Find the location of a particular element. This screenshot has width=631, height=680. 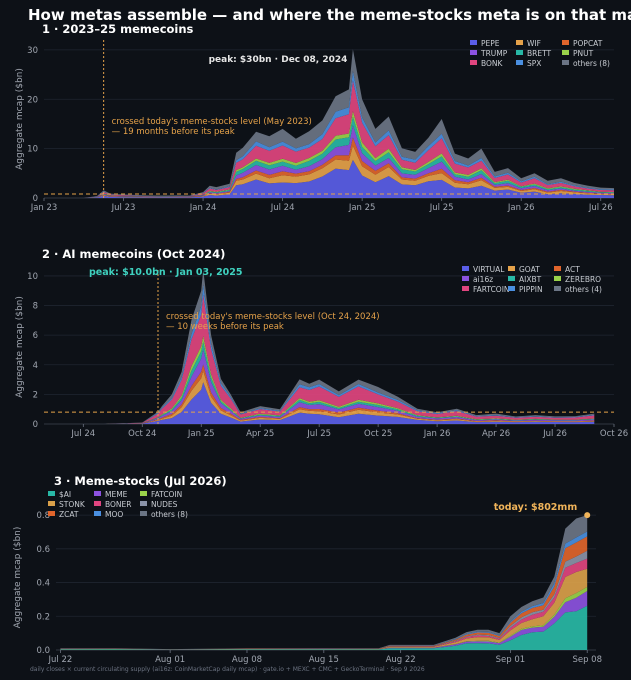

y-tick-label: 0 is located at coordinates (35, 425).